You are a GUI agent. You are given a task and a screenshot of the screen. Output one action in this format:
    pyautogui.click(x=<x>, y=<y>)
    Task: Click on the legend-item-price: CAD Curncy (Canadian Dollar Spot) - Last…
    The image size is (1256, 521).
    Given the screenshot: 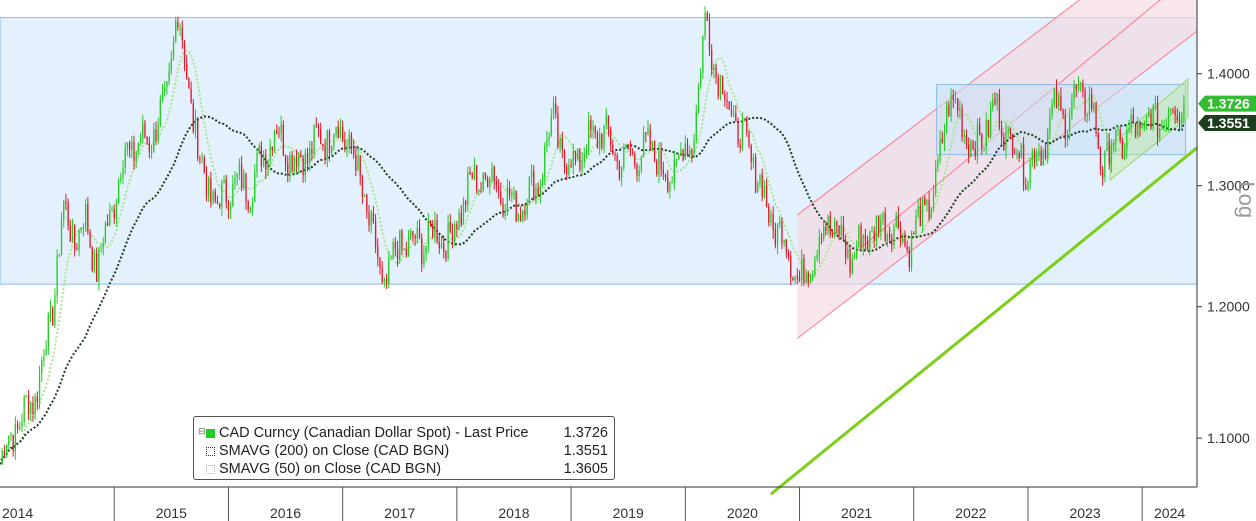 What is the action you would take?
    pyautogui.click(x=407, y=433)
    